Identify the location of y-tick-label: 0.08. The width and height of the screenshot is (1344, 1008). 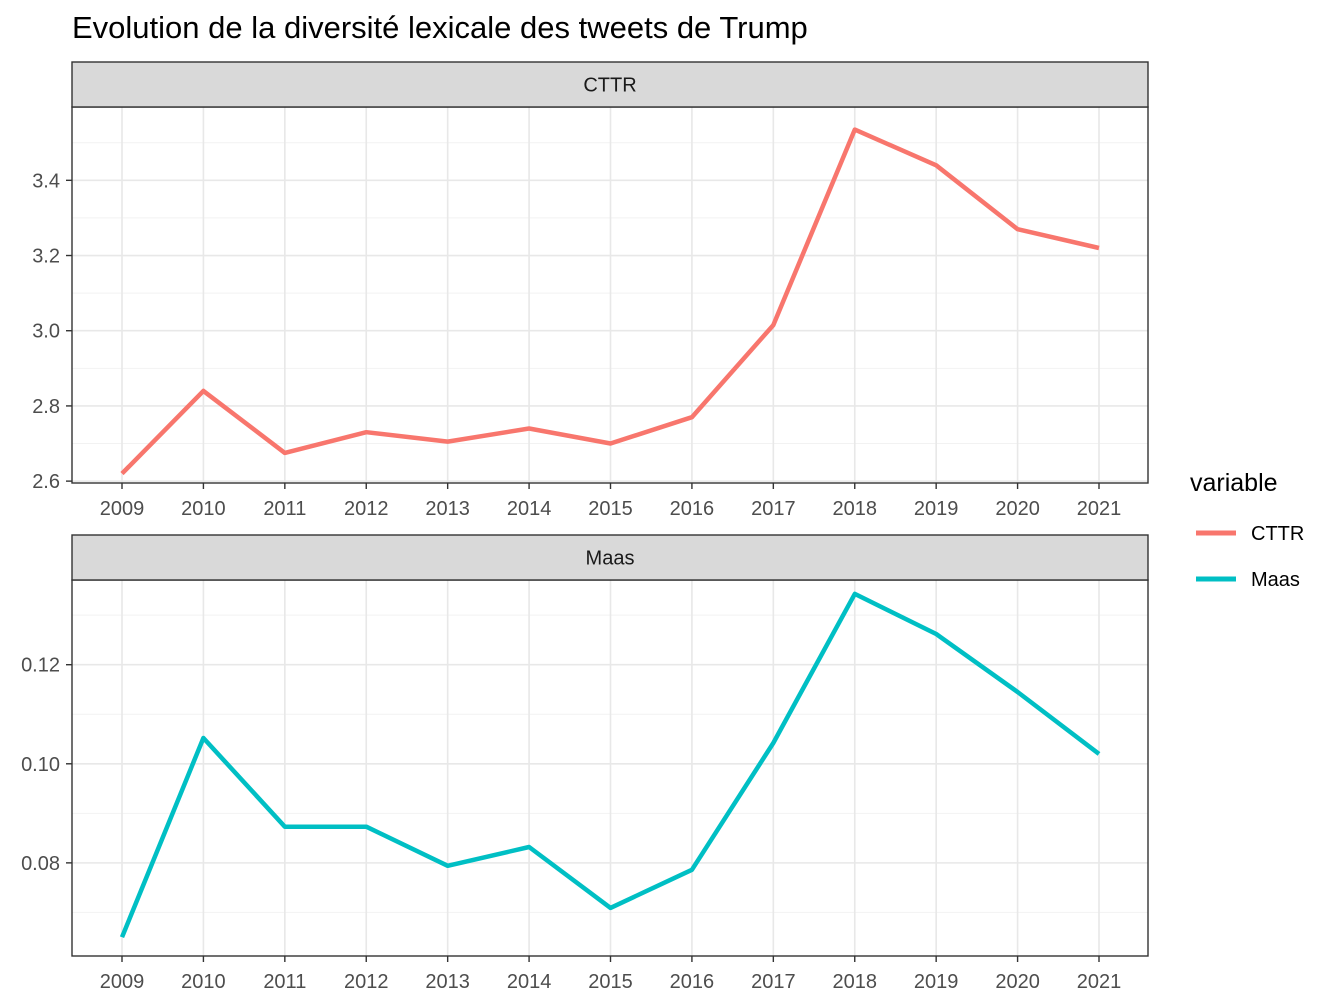
(40, 864).